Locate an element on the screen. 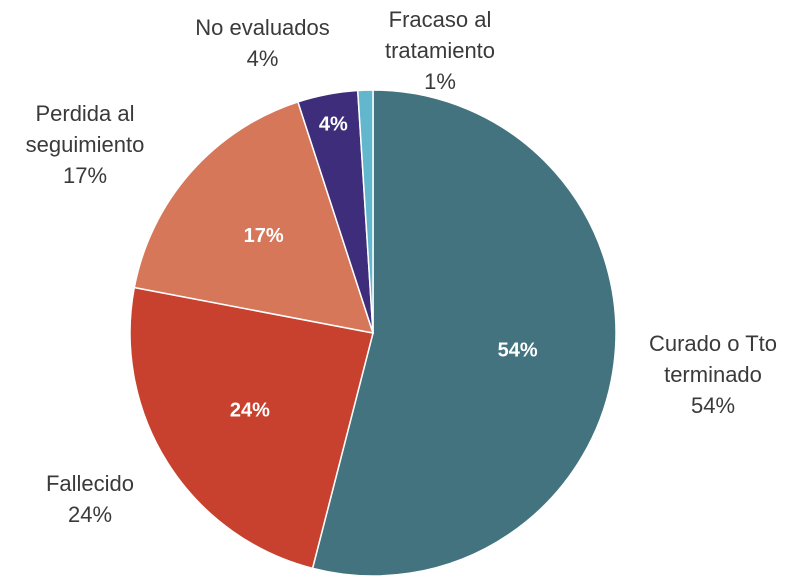  percent-label: 54% is located at coordinates (713, 405).